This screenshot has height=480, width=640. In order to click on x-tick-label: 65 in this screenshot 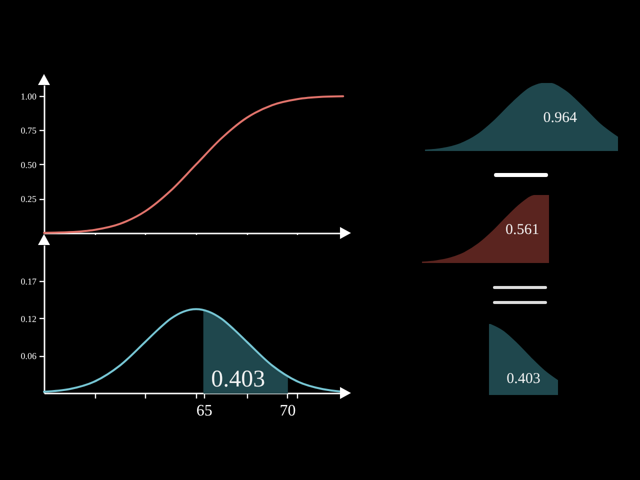, I will do `click(204, 411)`.